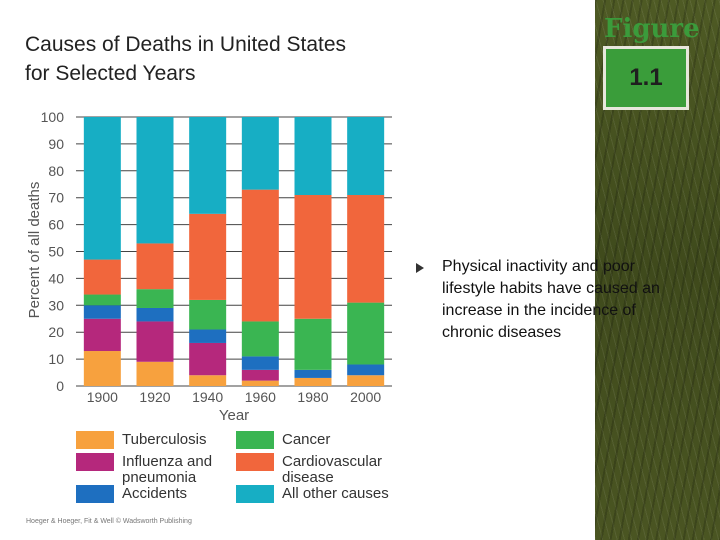 The width and height of the screenshot is (720, 540). What do you see at coordinates (155, 180) in the screenshot?
I see `bar-segment-other-1920` at bounding box center [155, 180].